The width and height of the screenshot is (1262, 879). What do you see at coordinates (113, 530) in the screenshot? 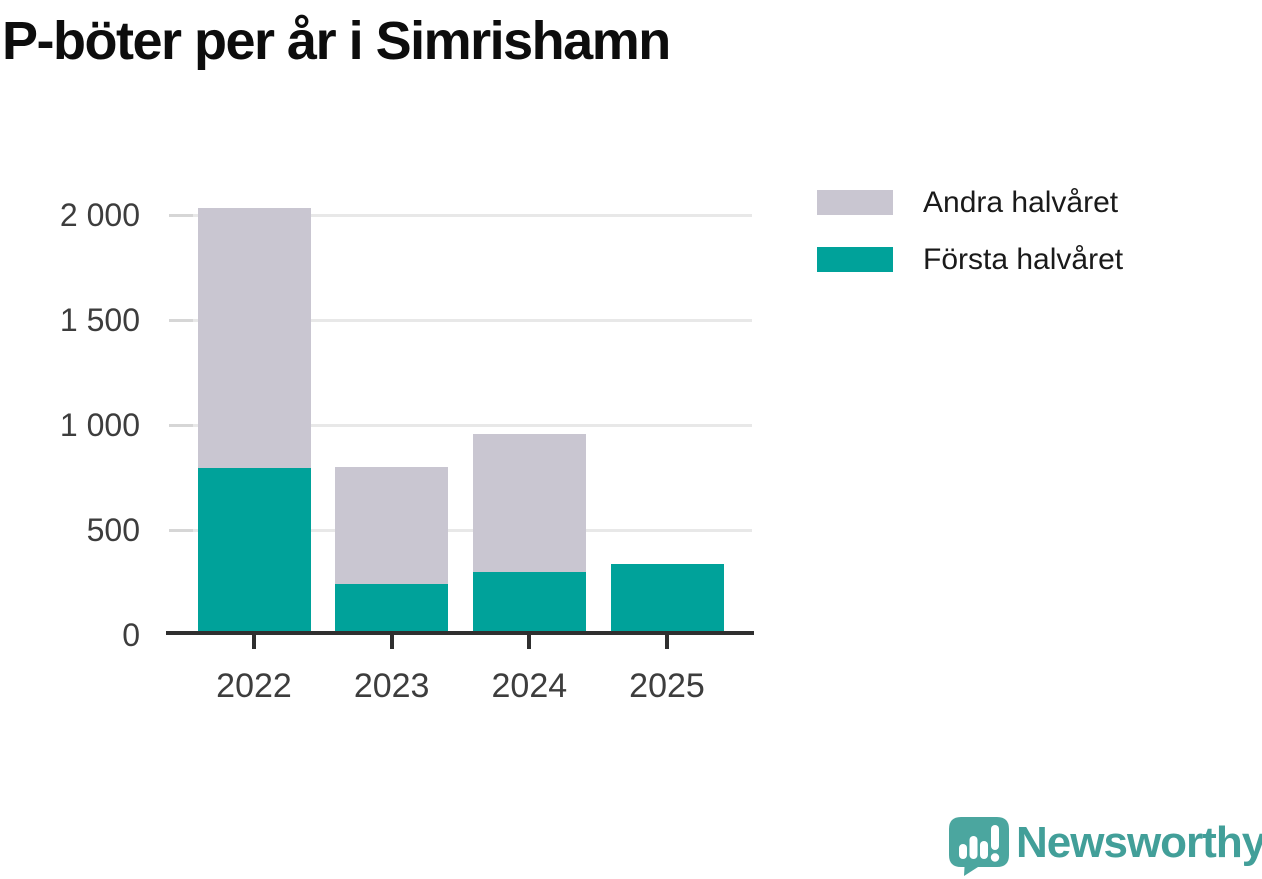
I see `y-tick-label: 500` at bounding box center [113, 530].